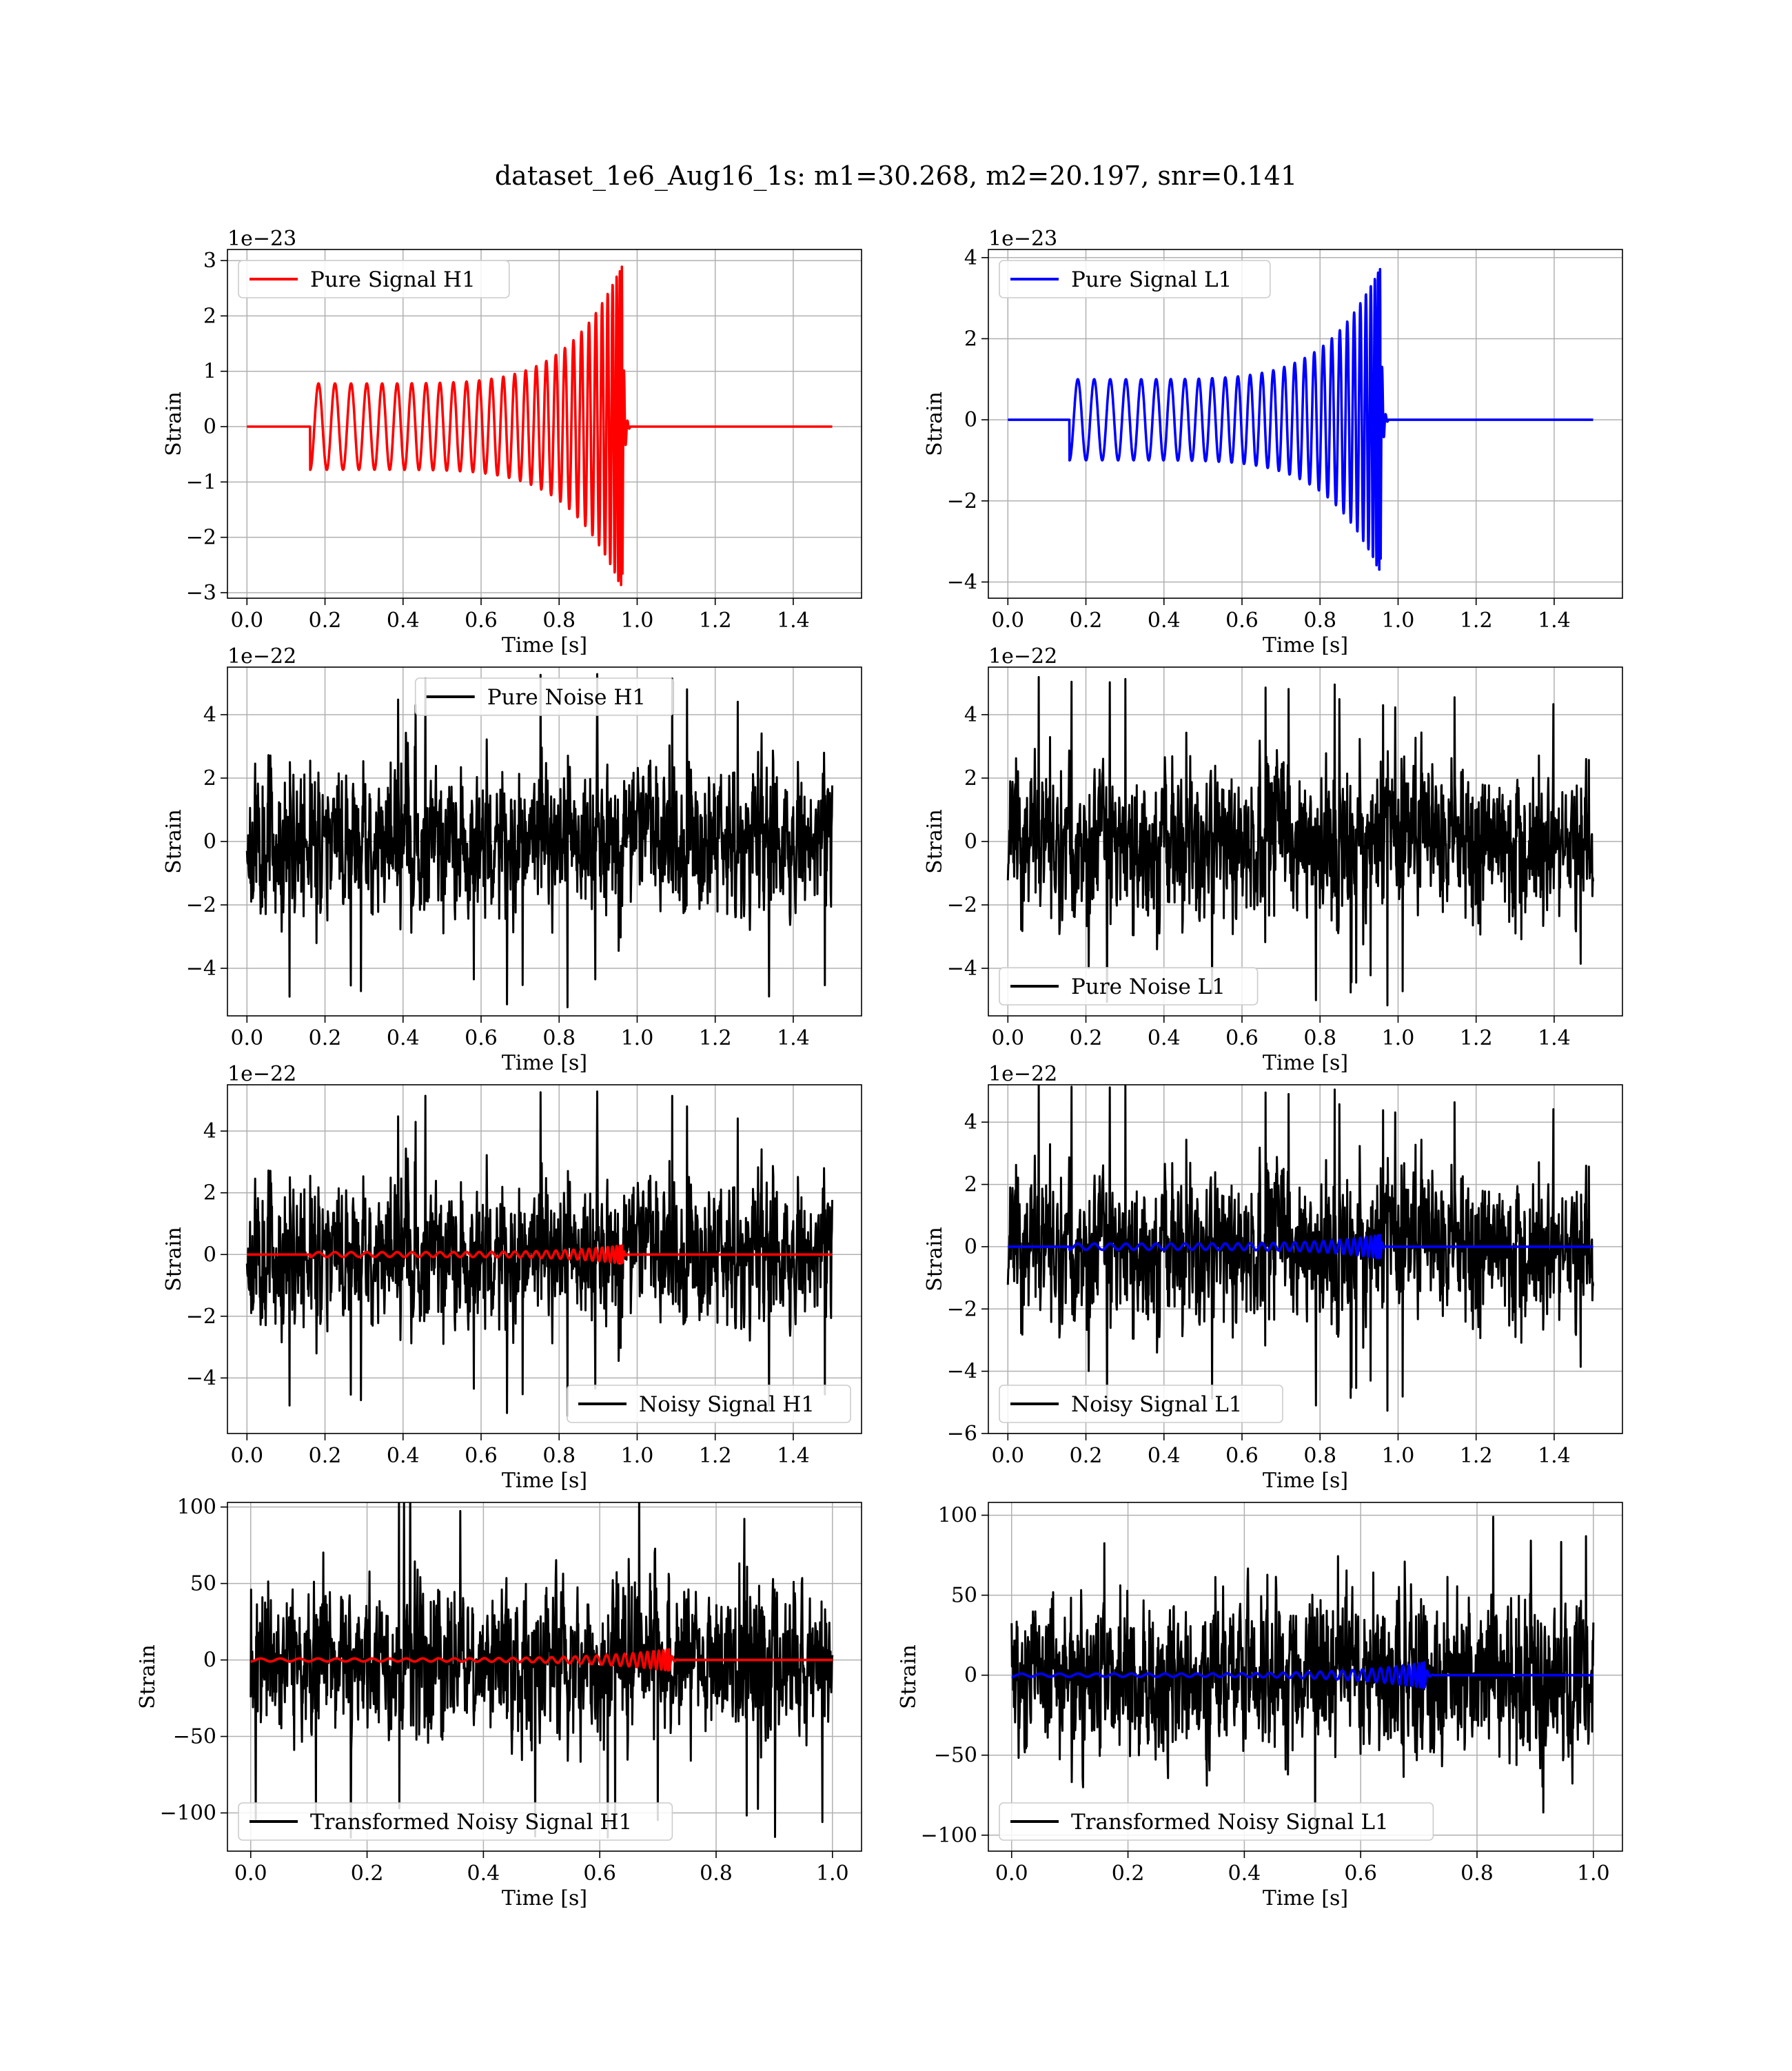  I want to click on legend-label: Transformed Noisy Signal H1, so click(471, 1822).